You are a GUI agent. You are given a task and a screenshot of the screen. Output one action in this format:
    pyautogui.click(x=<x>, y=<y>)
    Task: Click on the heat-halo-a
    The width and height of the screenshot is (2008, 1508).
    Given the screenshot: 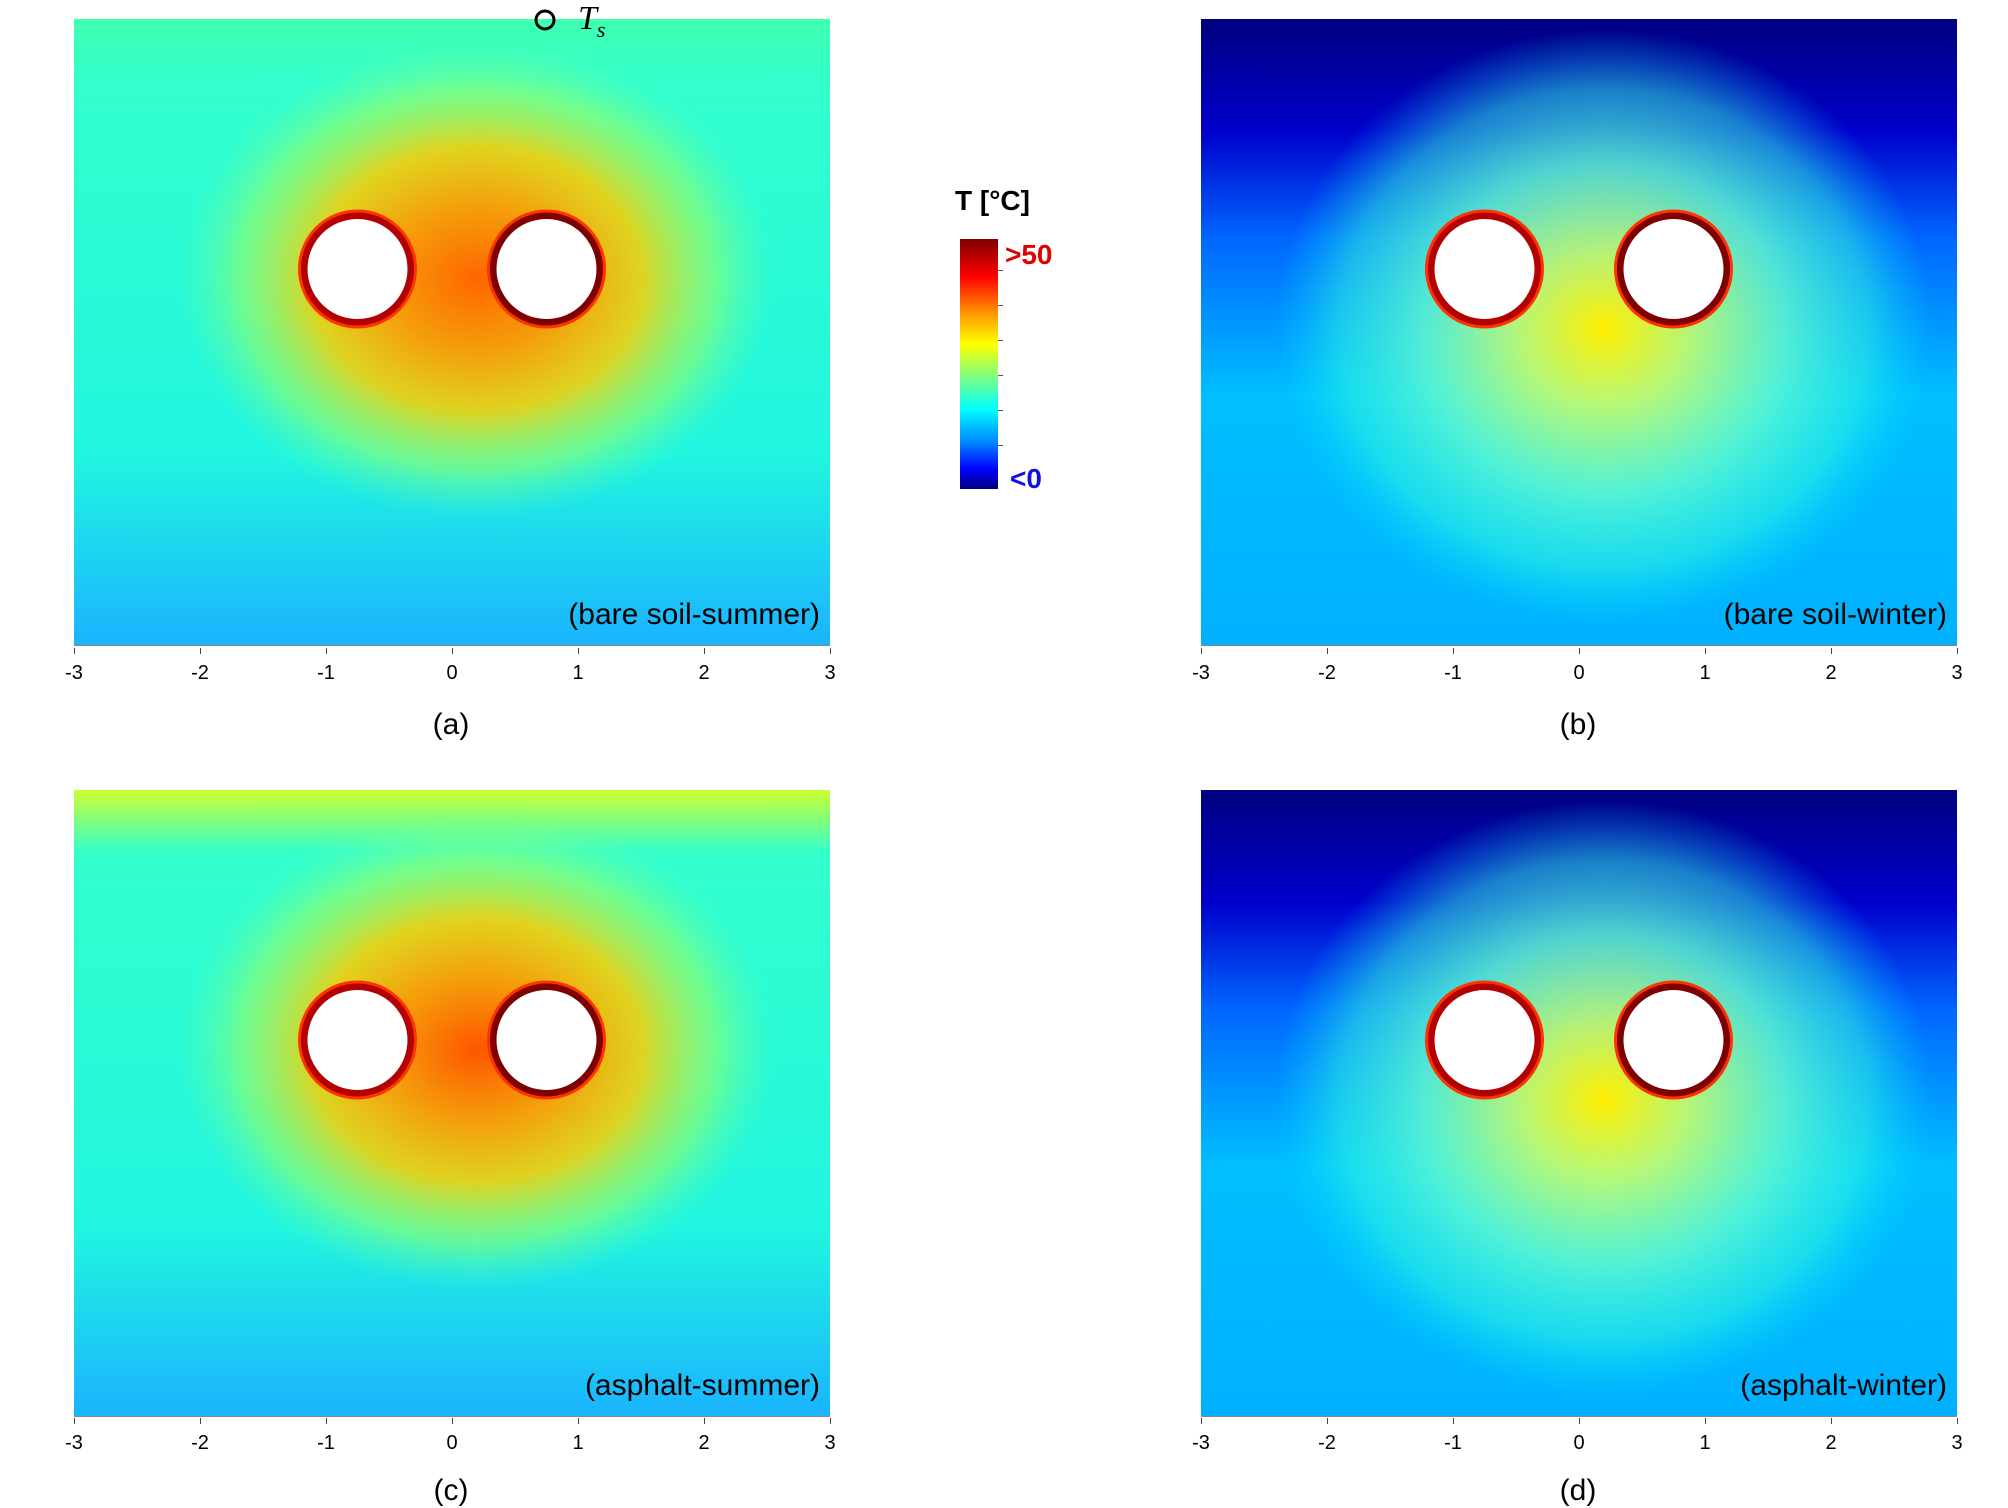 What is the action you would take?
    pyautogui.click(x=477, y=279)
    